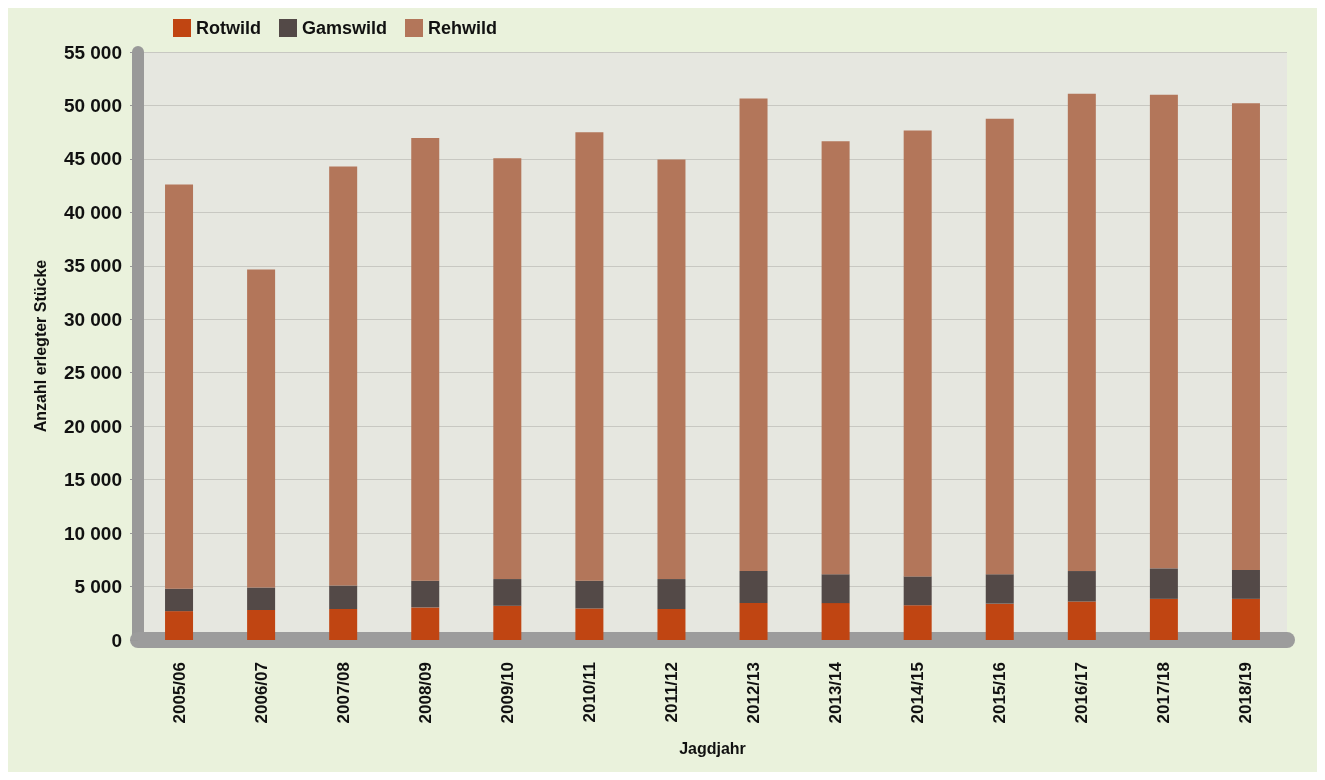  What do you see at coordinates (425, 693) in the screenshot?
I see `x-tick-label: 2008/09` at bounding box center [425, 693].